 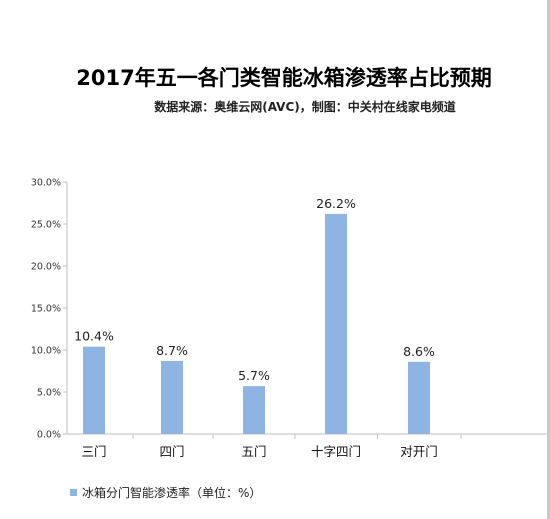 What do you see at coordinates (336, 203) in the screenshot?
I see `data-label: 26.2%` at bounding box center [336, 203].